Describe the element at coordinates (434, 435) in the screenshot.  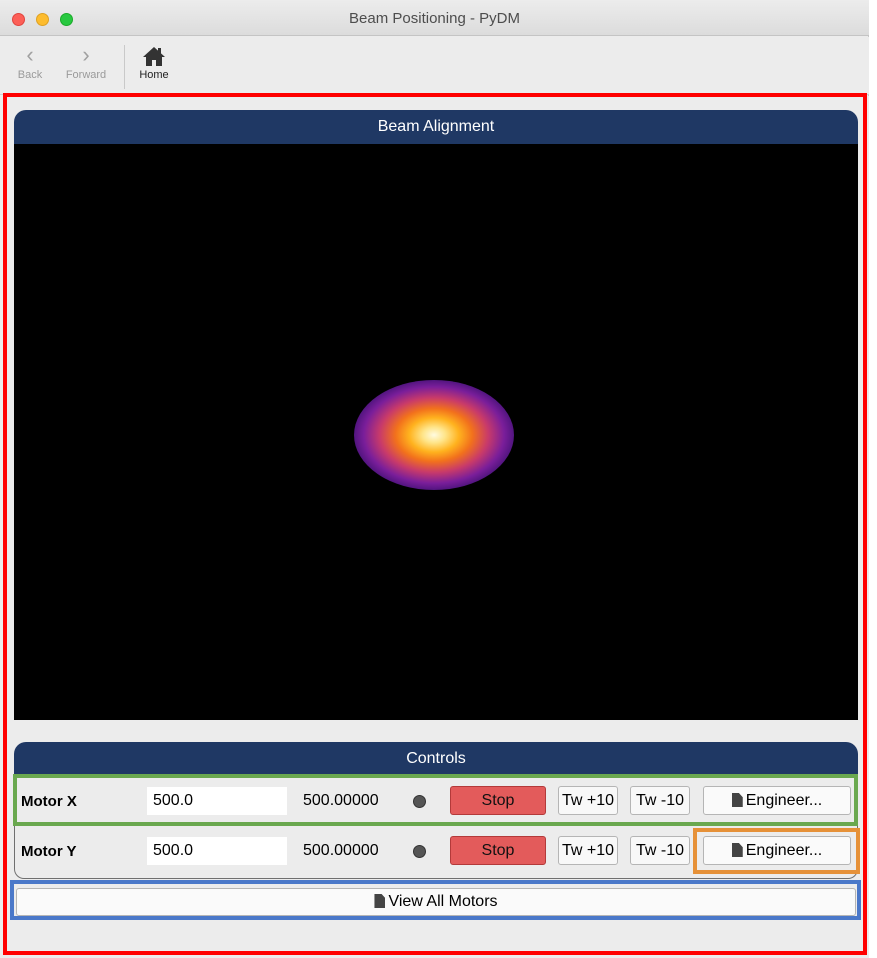
I see `beam-spot` at that location.